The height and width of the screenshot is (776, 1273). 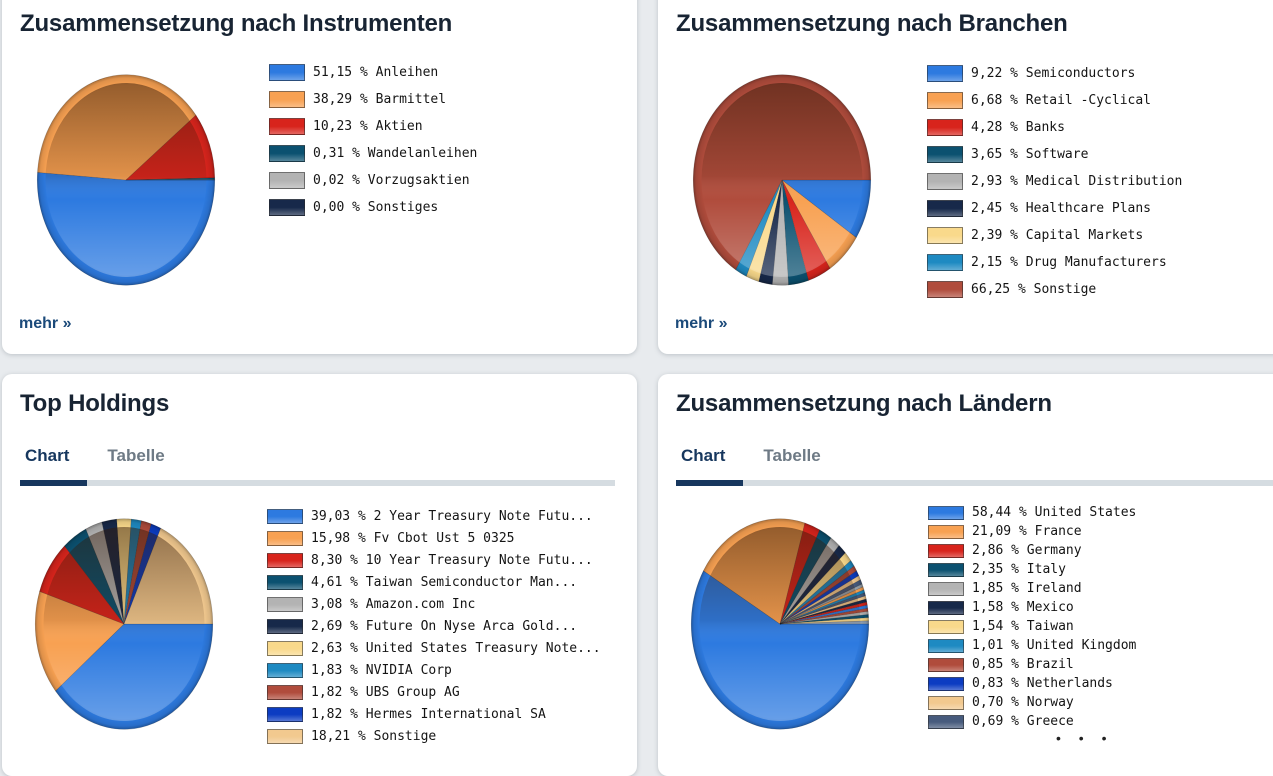 I want to click on legend-label: 2,86 % Germany, so click(x=1027, y=550).